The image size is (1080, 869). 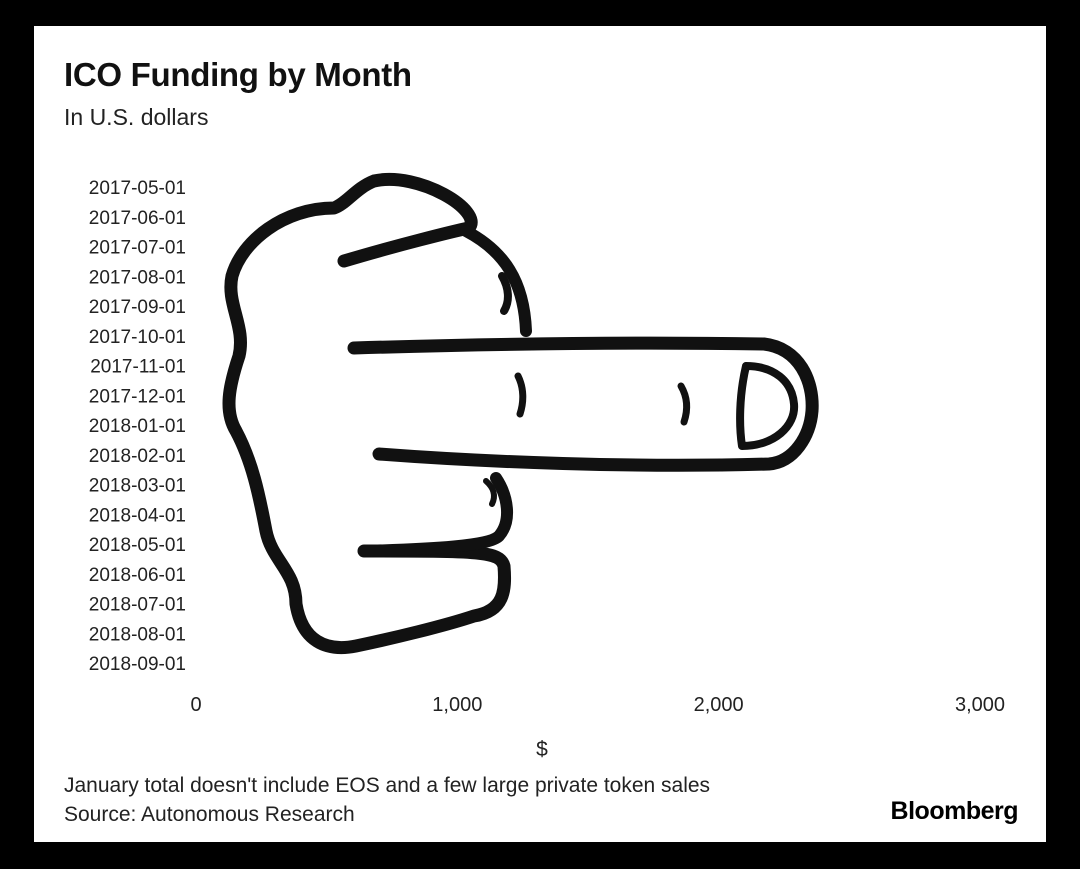 What do you see at coordinates (138, 367) in the screenshot?
I see `y-tick-label: 2017-11-01` at bounding box center [138, 367].